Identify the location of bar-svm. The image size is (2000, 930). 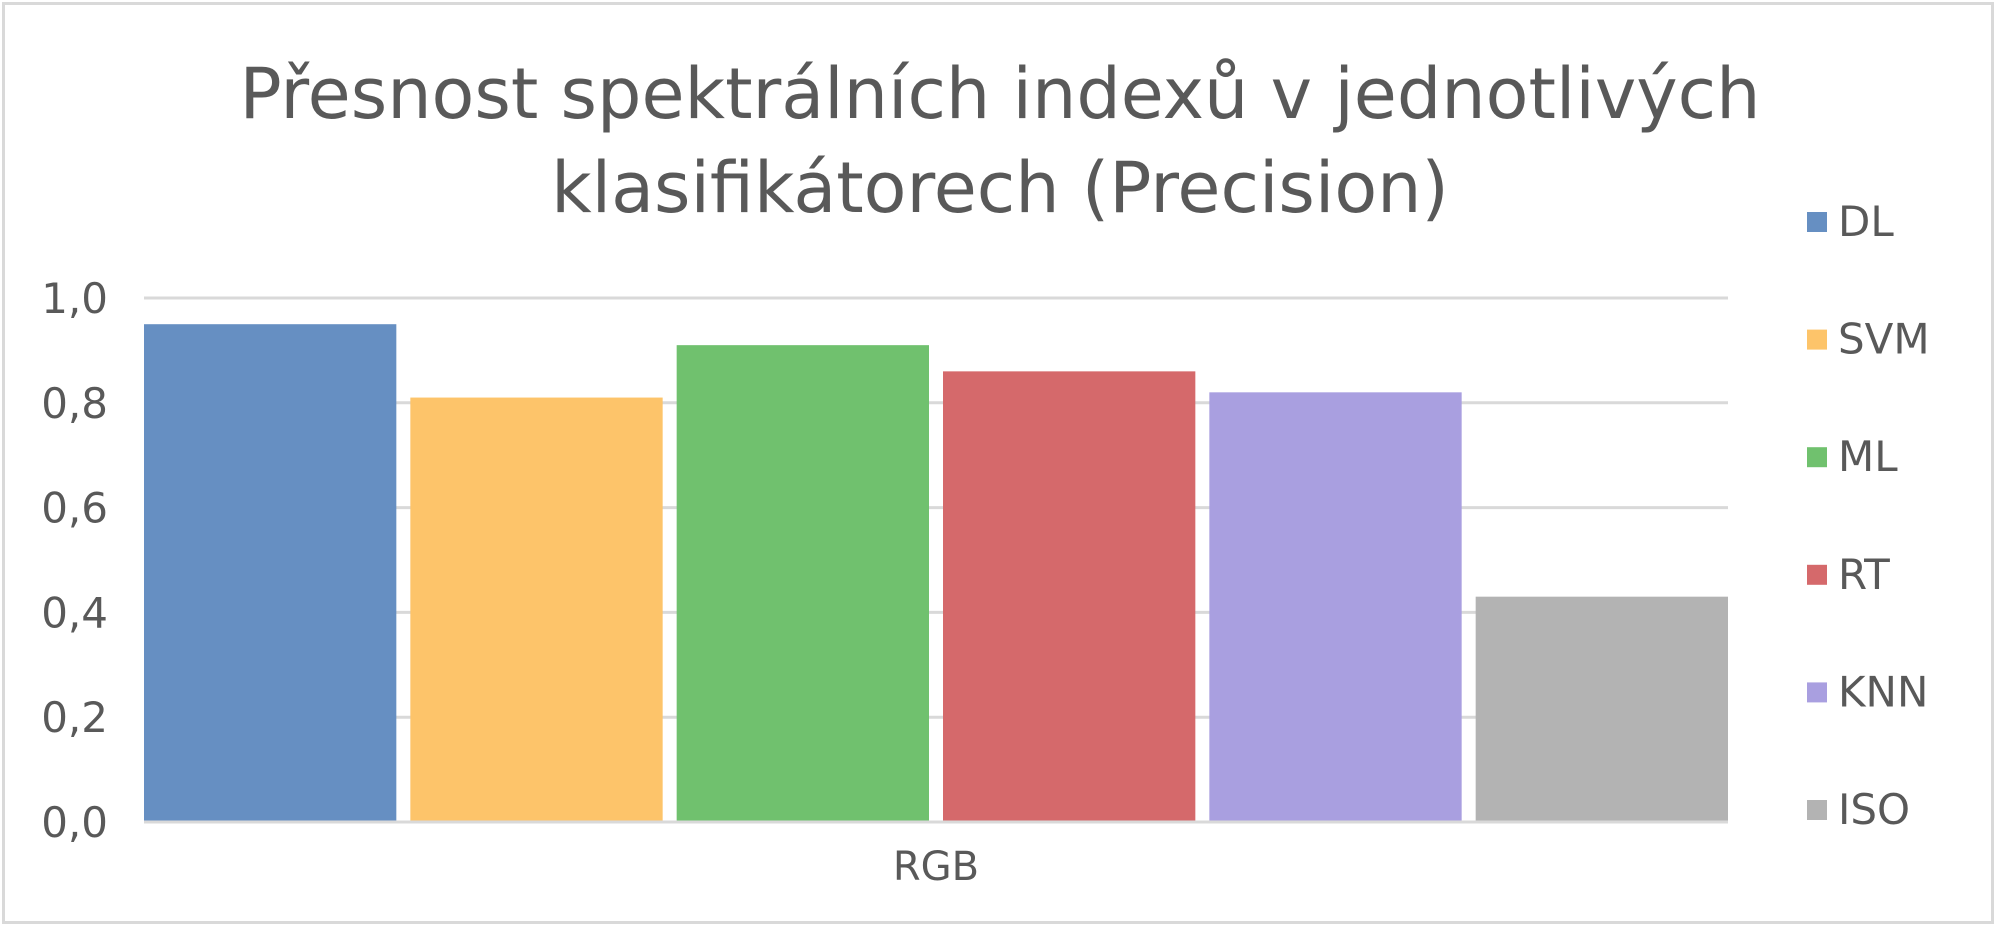
(536, 609).